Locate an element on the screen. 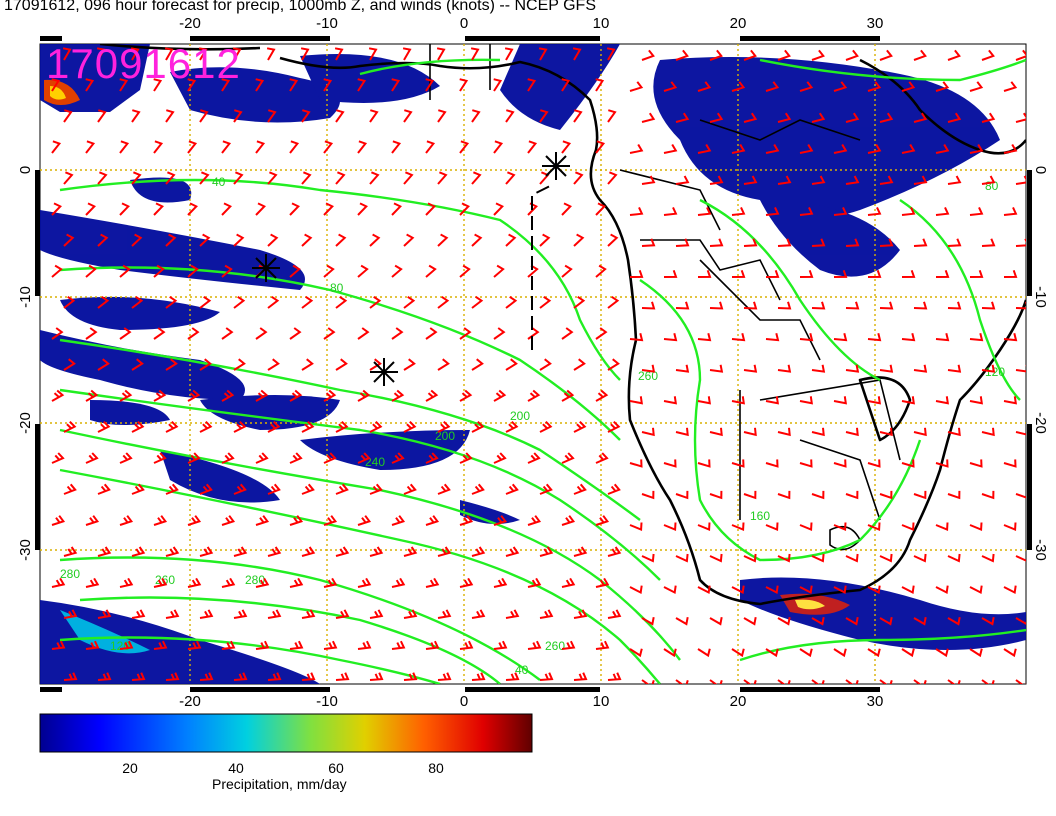 The width and height of the screenshot is (1056, 816). lat-label: -10 is located at coordinates (1040, 297).